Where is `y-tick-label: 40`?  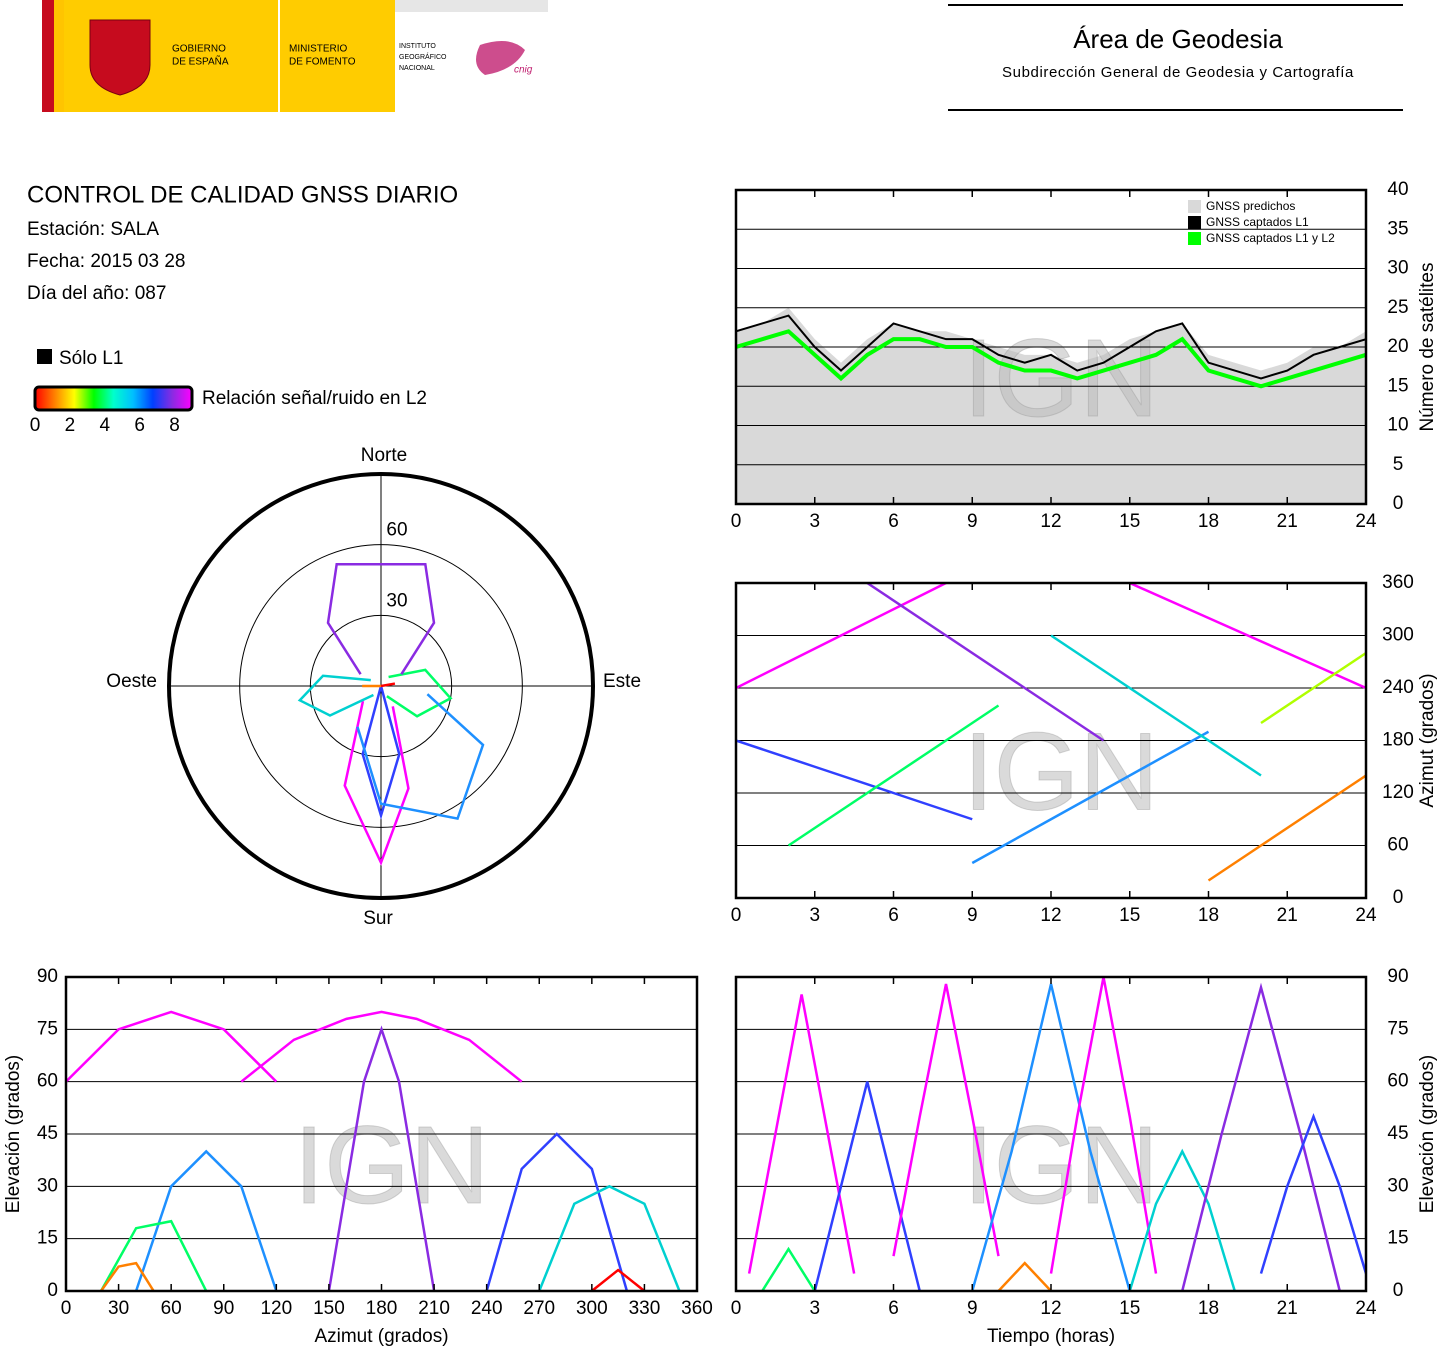
y-tick-label: 40 is located at coordinates (1397, 189).